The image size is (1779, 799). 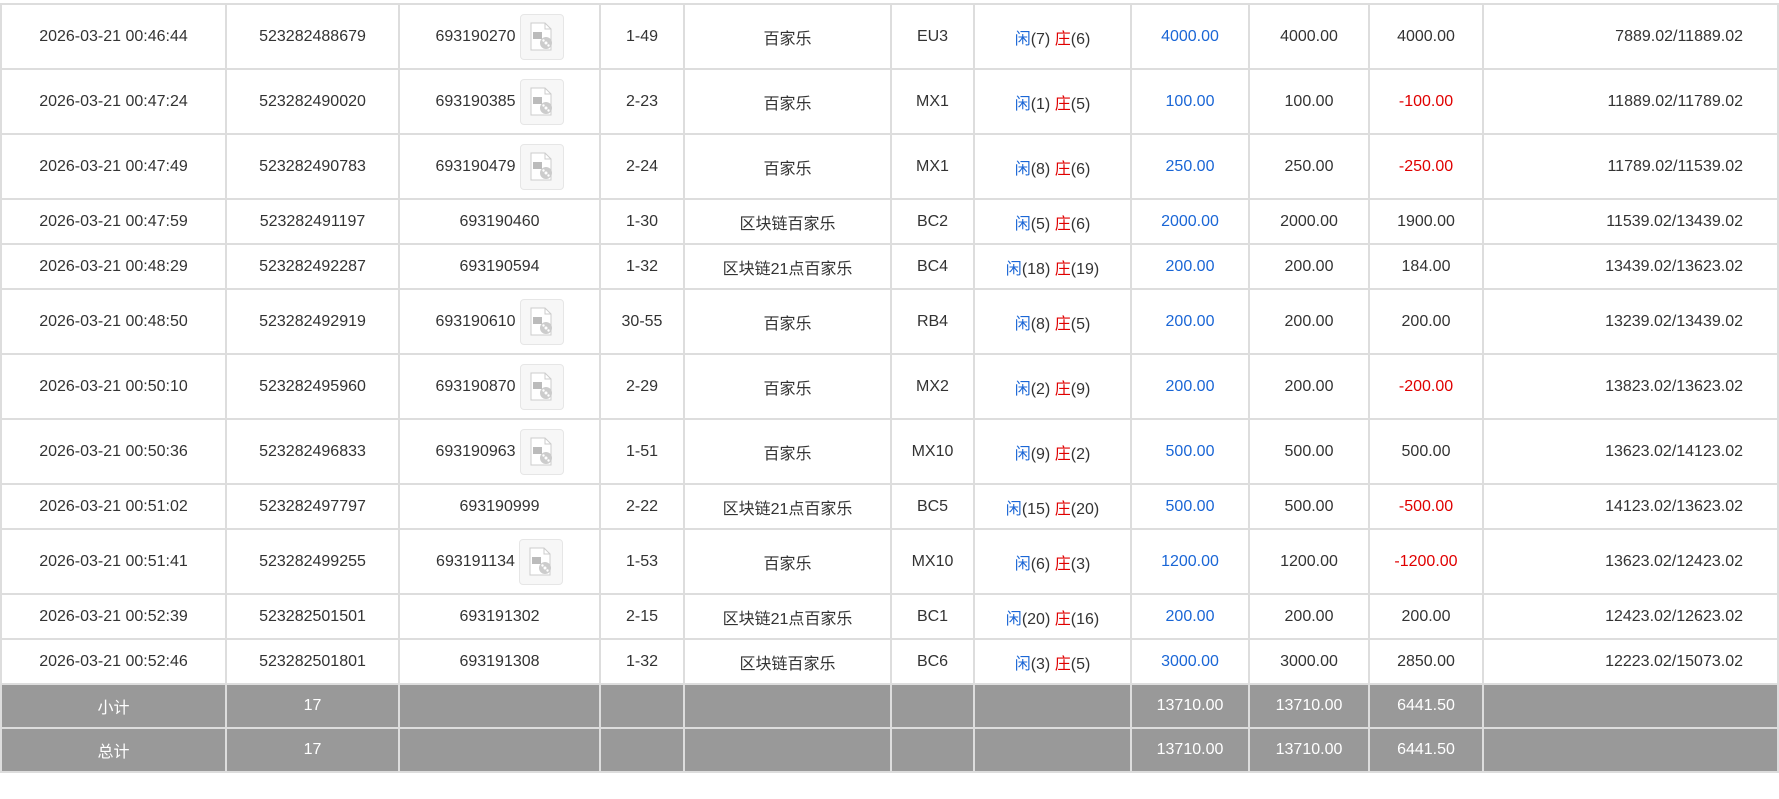 I want to click on bet-time: 2026-03-21 00:52:39, so click(x=113, y=616).